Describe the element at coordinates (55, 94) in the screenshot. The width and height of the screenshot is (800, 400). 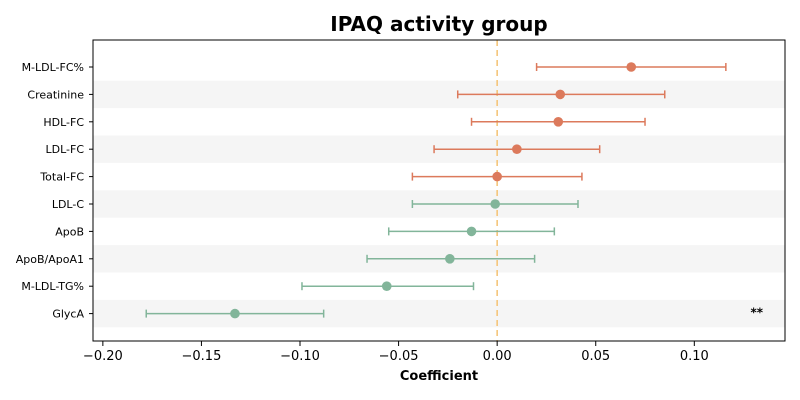
I see `y-tick-label: Creatinine` at that location.